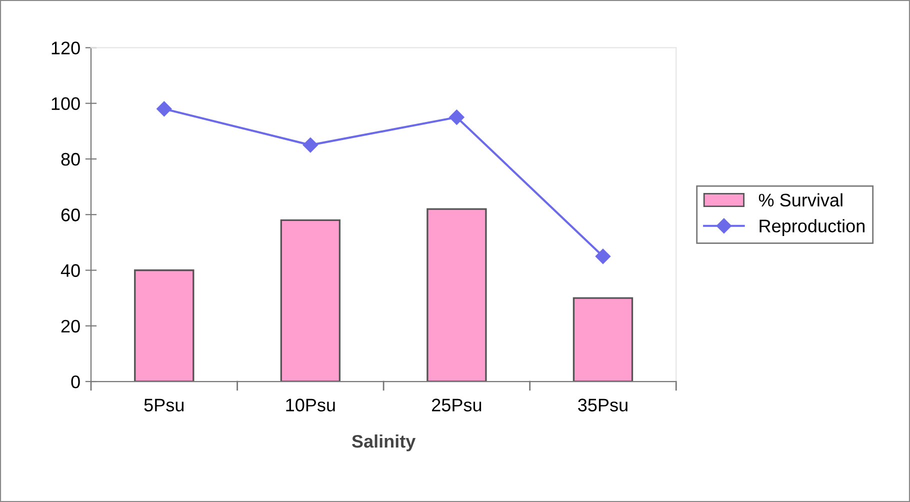 This screenshot has height=502, width=910. What do you see at coordinates (384, 443) in the screenshot?
I see `x-axis-title: Salinity` at bounding box center [384, 443].